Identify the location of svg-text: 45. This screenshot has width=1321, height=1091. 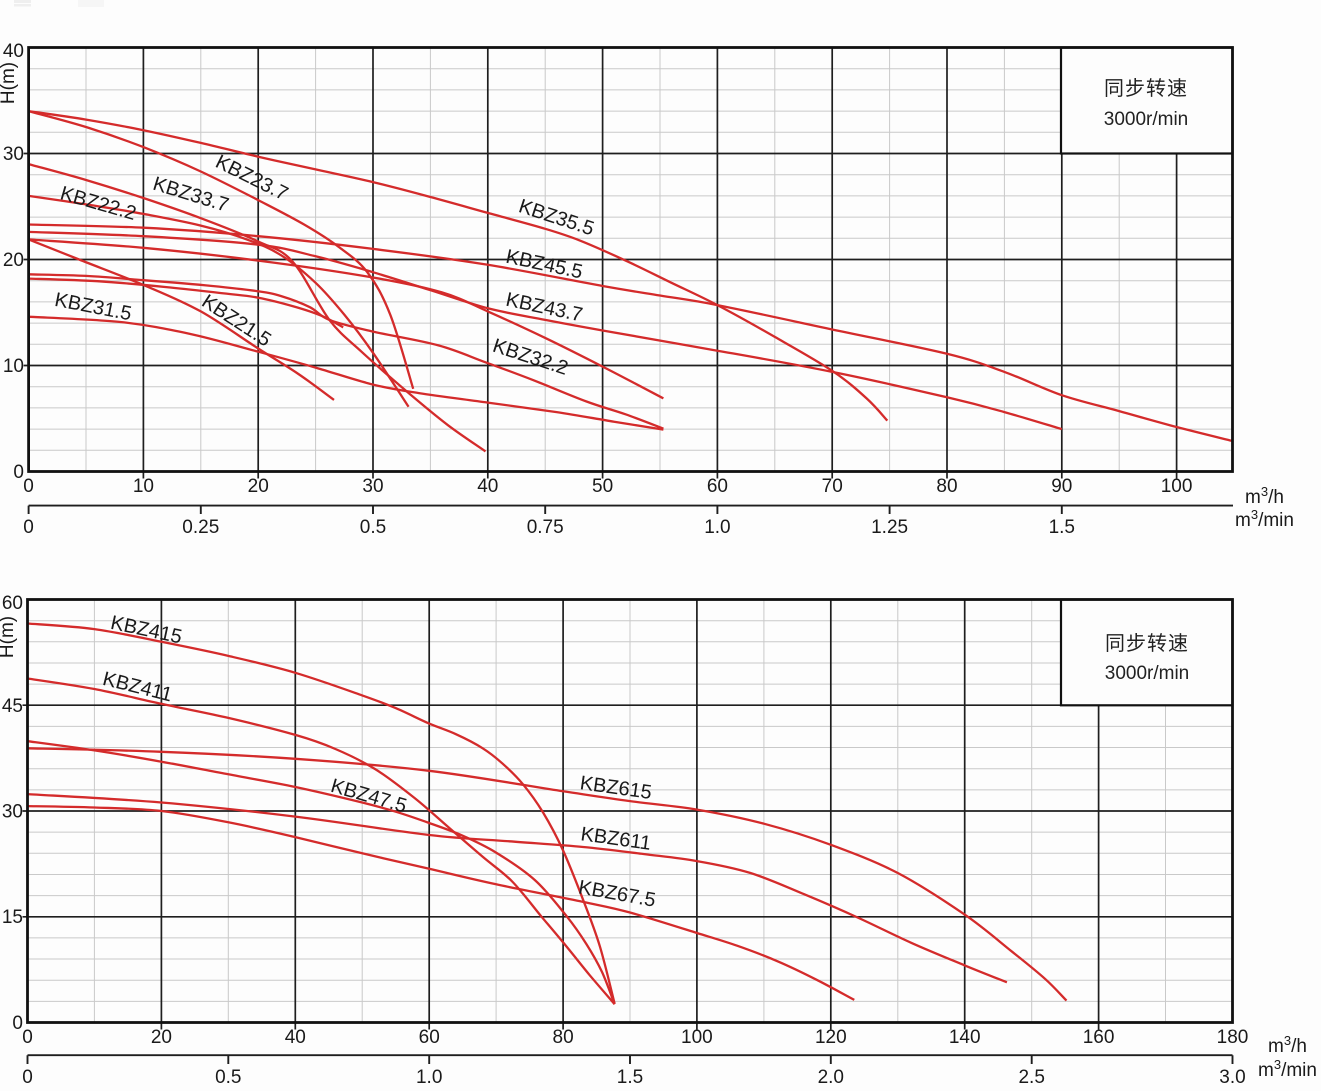
(12, 706).